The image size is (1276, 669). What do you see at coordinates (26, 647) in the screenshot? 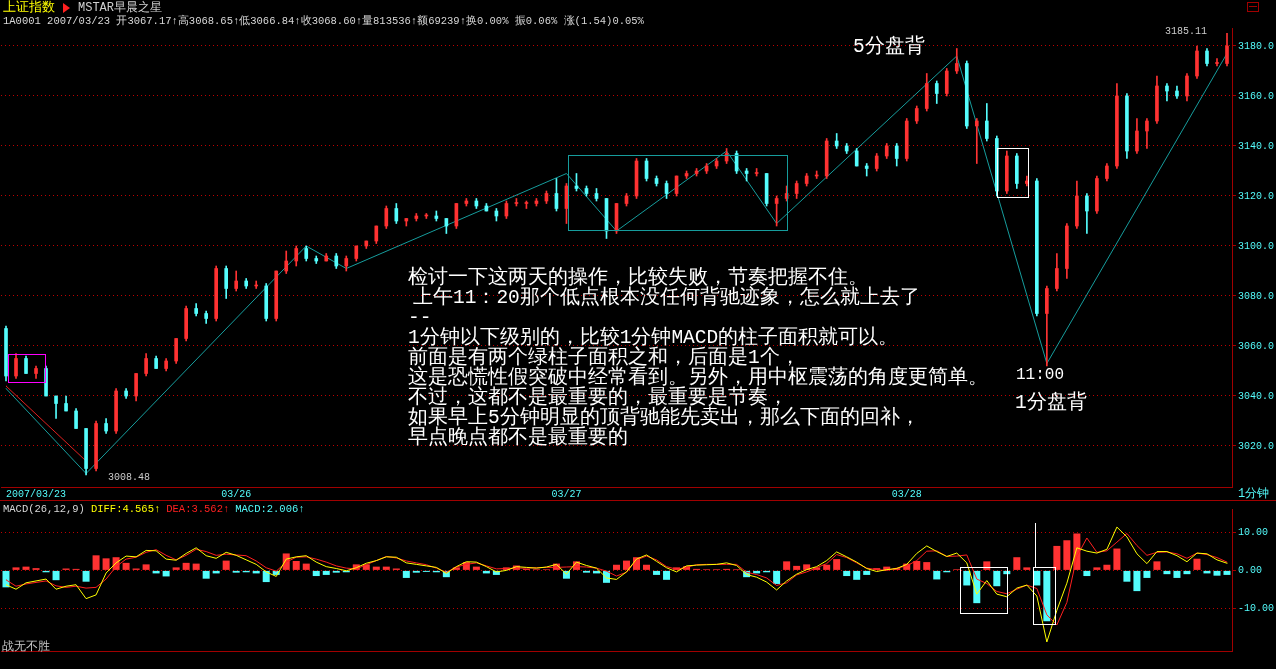
I see `annotation: 战无不胜` at bounding box center [26, 647].